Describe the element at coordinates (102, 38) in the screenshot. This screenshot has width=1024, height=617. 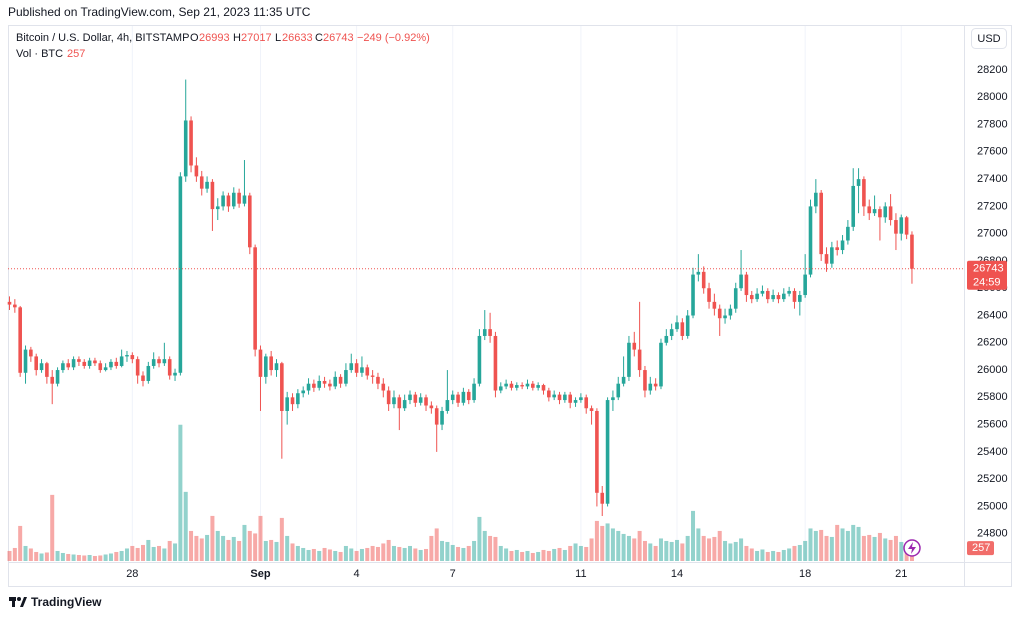
I see `symbol-title: Bitcoin / U.S. Dollar, 4h, BITSTAMP` at that location.